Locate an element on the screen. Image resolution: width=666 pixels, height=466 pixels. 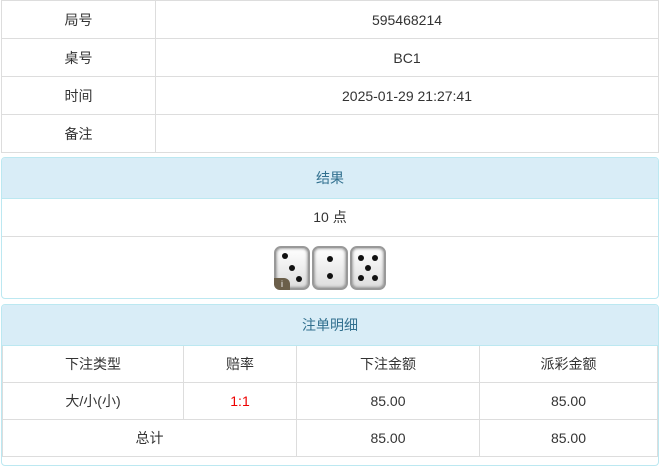
dice-row: i is located at coordinates (330, 267).